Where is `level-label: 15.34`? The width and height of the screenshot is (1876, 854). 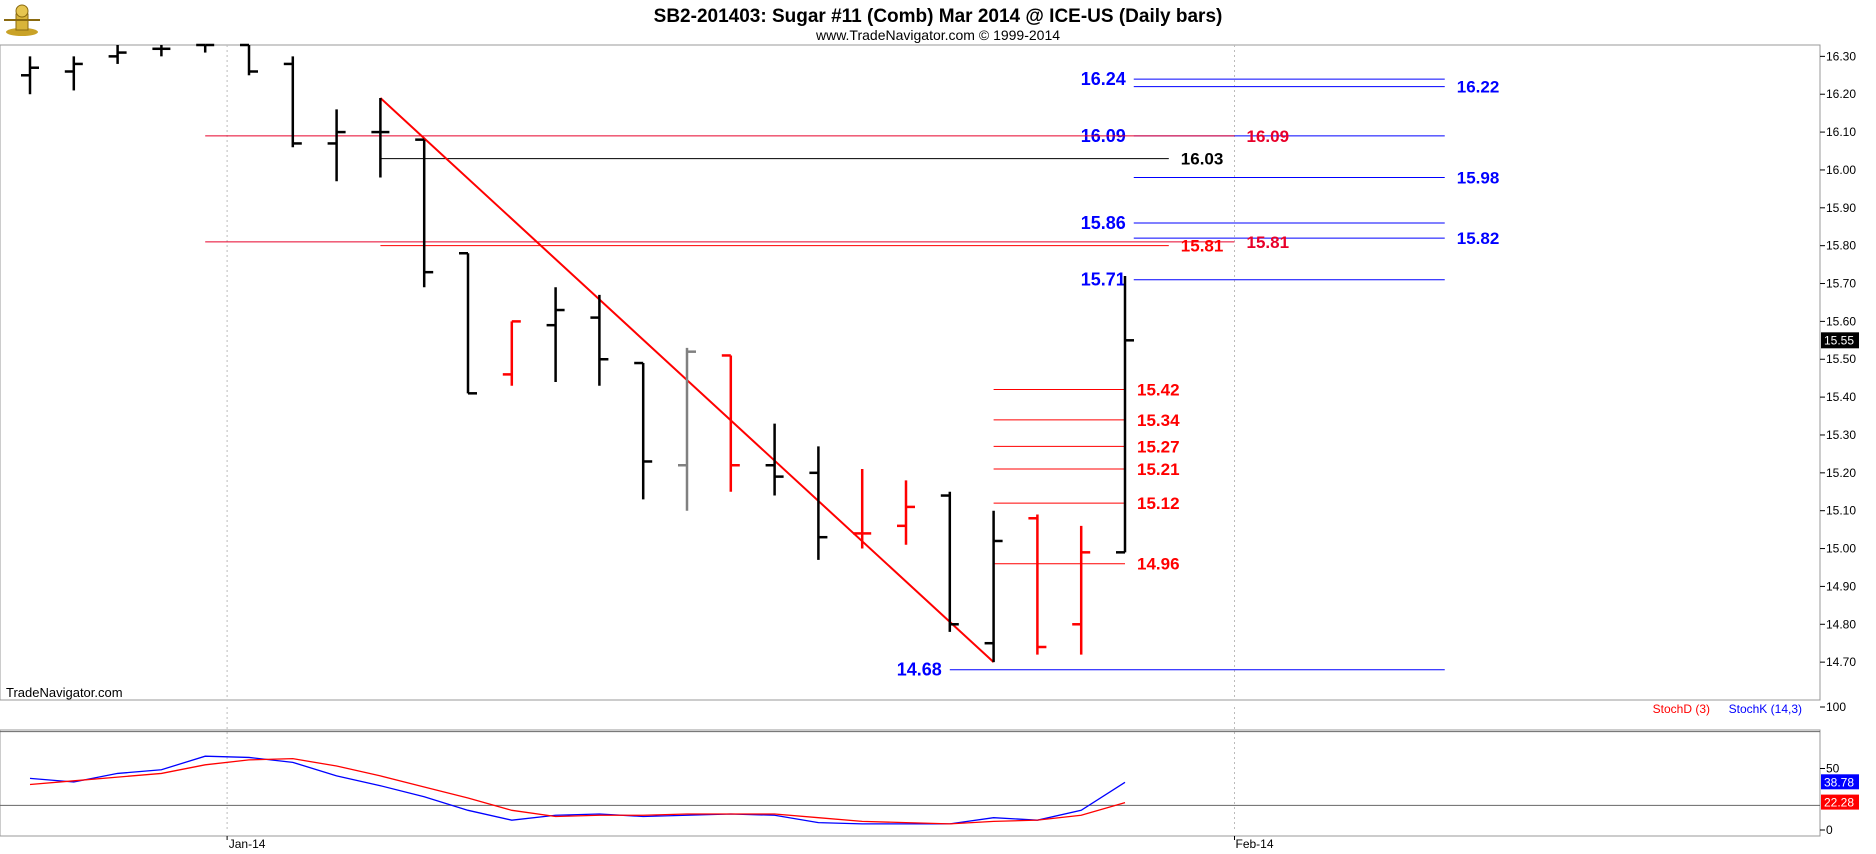 level-label: 15.34 is located at coordinates (1158, 420).